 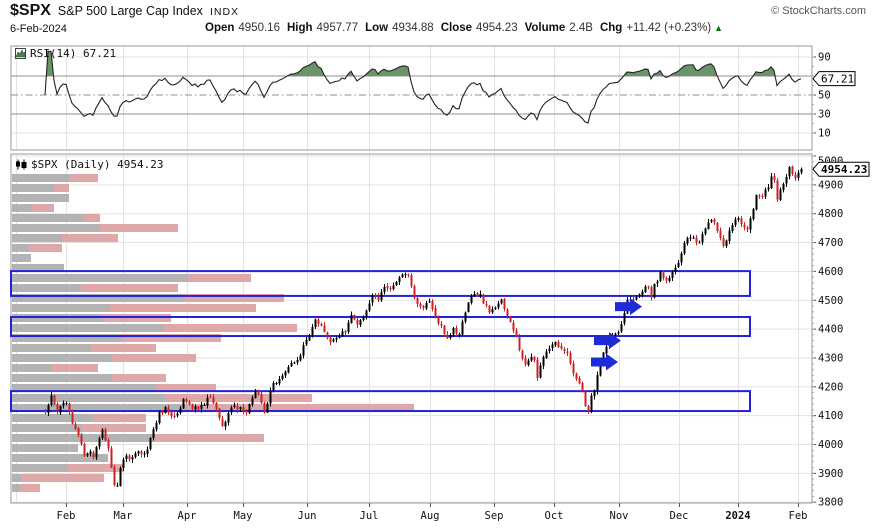 What do you see at coordinates (130, 11) in the screenshot?
I see `symbol-name: S&P 500 Large Cap Index` at bounding box center [130, 11].